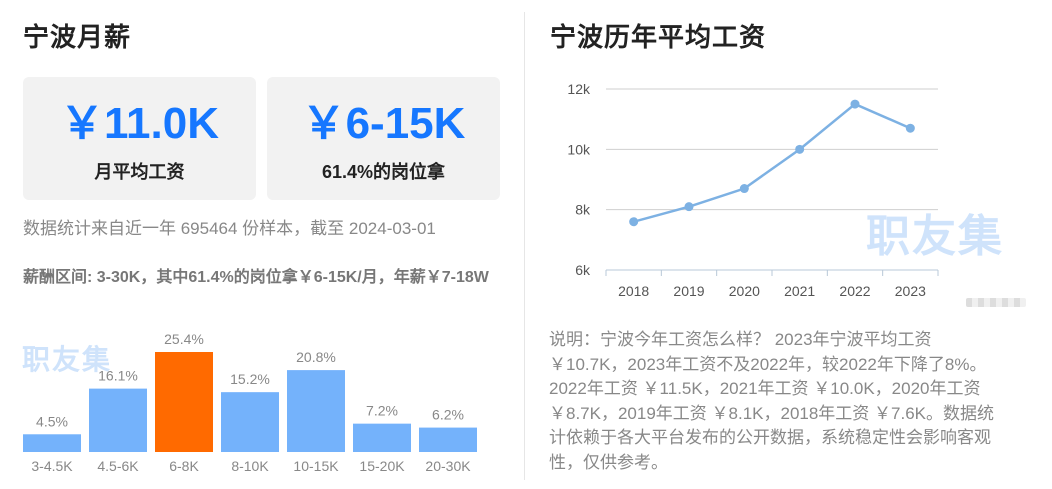 This screenshot has width=1052, height=489. Describe the element at coordinates (118, 376) in the screenshot. I see `bar-value-label: 16.1%` at that location.